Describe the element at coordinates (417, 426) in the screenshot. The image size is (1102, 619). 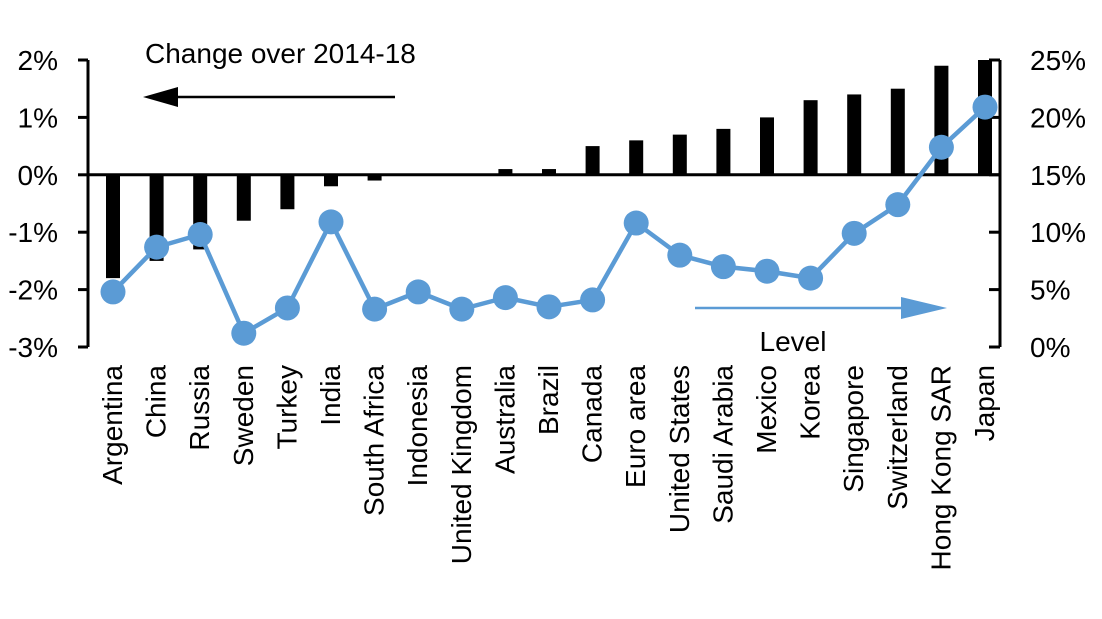
I see `category-label: Indonesia` at that location.